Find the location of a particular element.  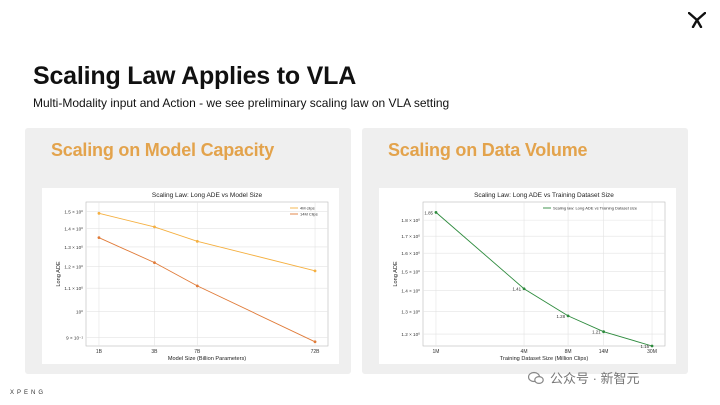

watermark: 公众号 · 新智元 is located at coordinates (584, 377).